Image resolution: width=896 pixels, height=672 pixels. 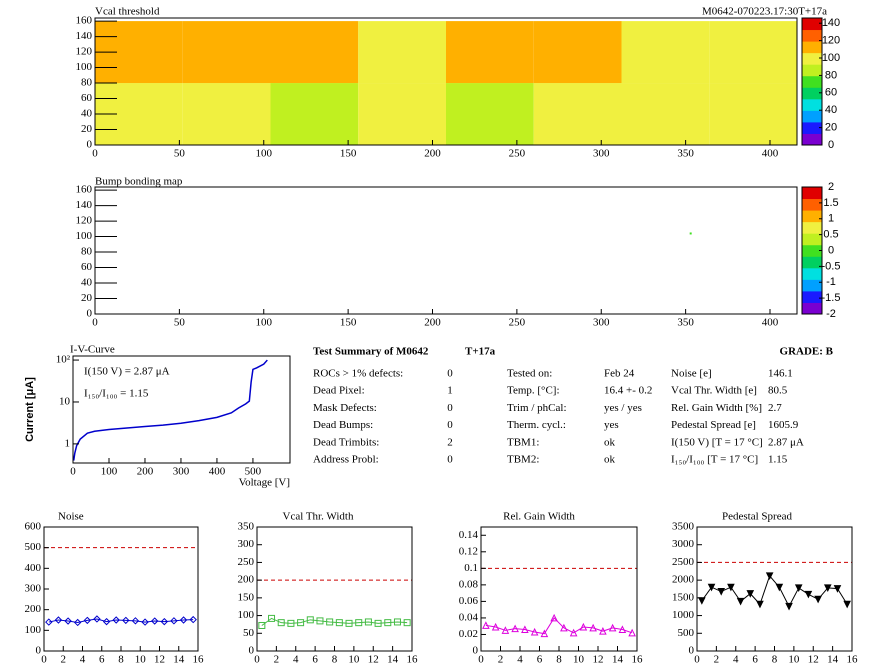 What do you see at coordinates (831, 250) in the screenshot?
I see `colorbar-label: 0` at bounding box center [831, 250].